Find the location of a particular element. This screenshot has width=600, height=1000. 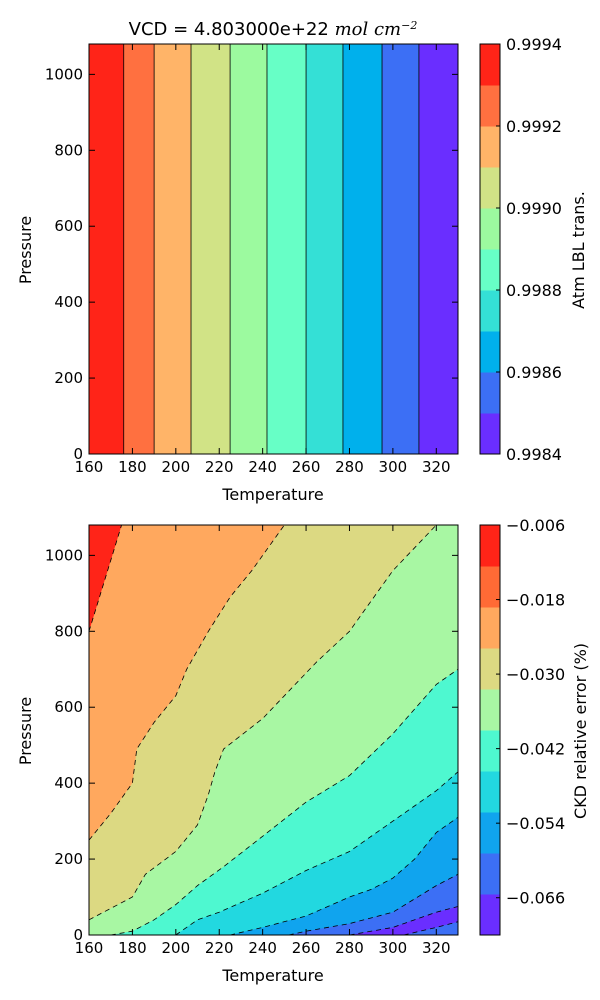

top-y-tick-label: 600 is located at coordinates (68, 226).